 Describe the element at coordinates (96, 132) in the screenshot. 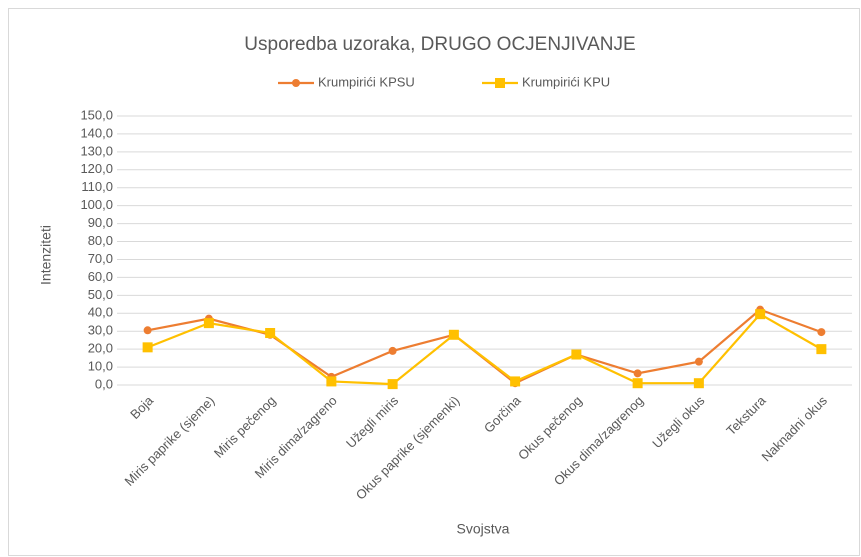

I see `y-tick-label: 140,0` at that location.